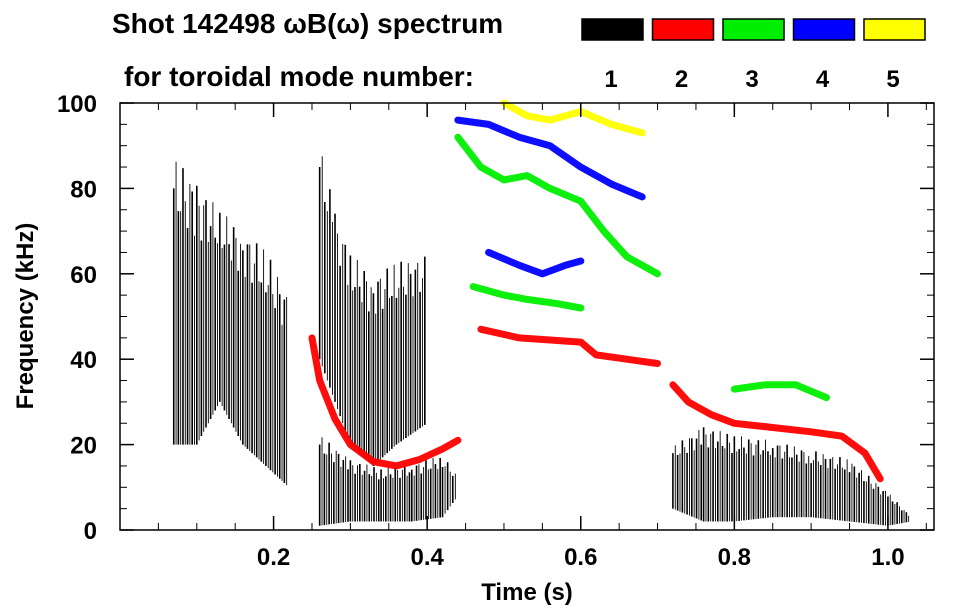 The image size is (963, 615). What do you see at coordinates (681, 79) in the screenshot?
I see `legend-label-mode-2: 2` at bounding box center [681, 79].